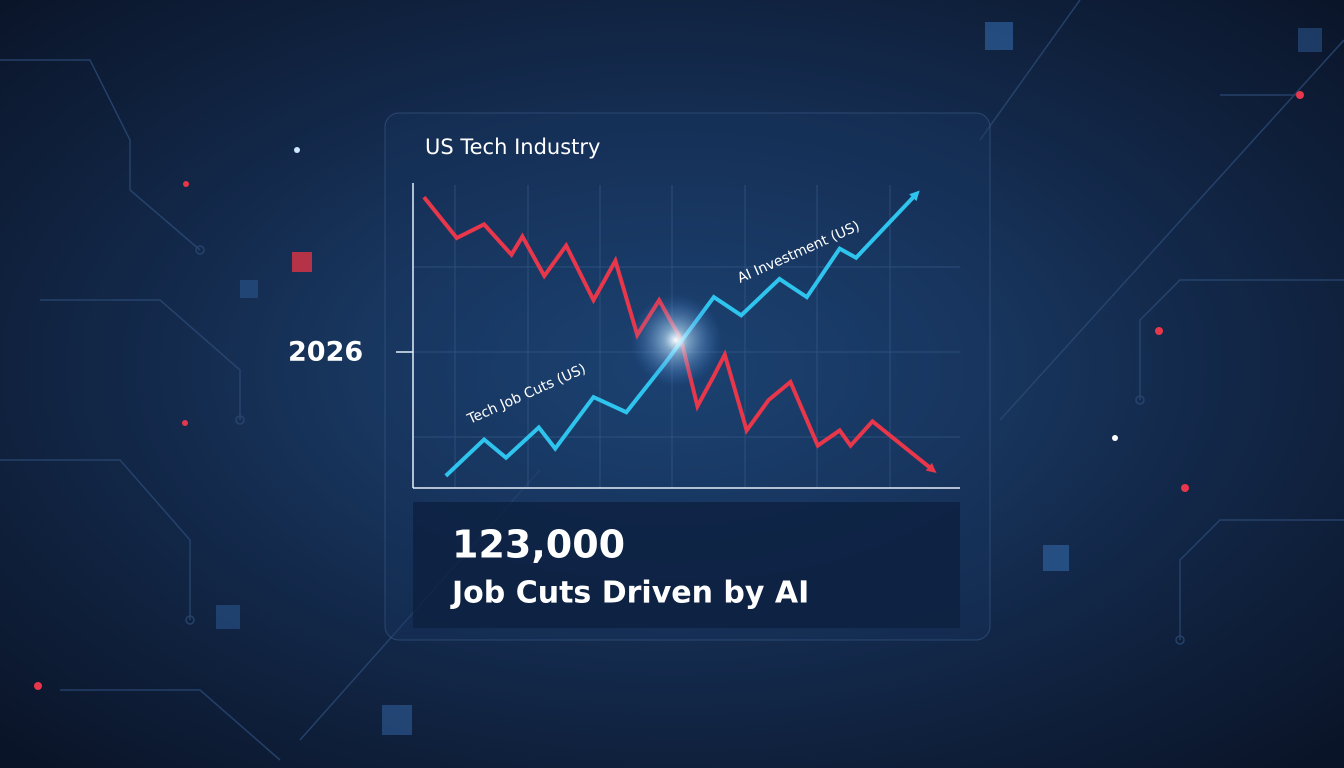 This screenshot has height=768, width=1344. Describe the element at coordinates (538, 545) in the screenshot. I see `callout-figure: 123,000` at that location.